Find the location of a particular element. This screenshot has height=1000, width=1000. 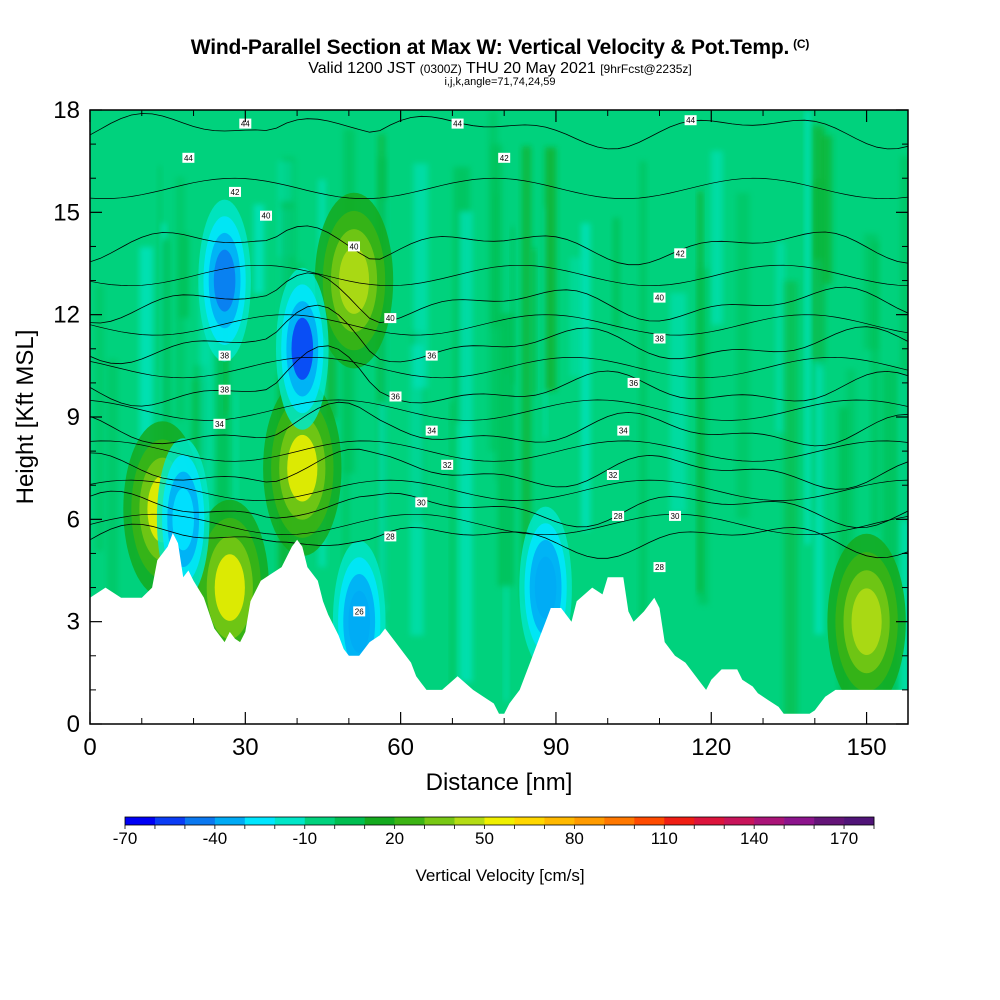

contour-label-text: 26 is located at coordinates (359, 611).